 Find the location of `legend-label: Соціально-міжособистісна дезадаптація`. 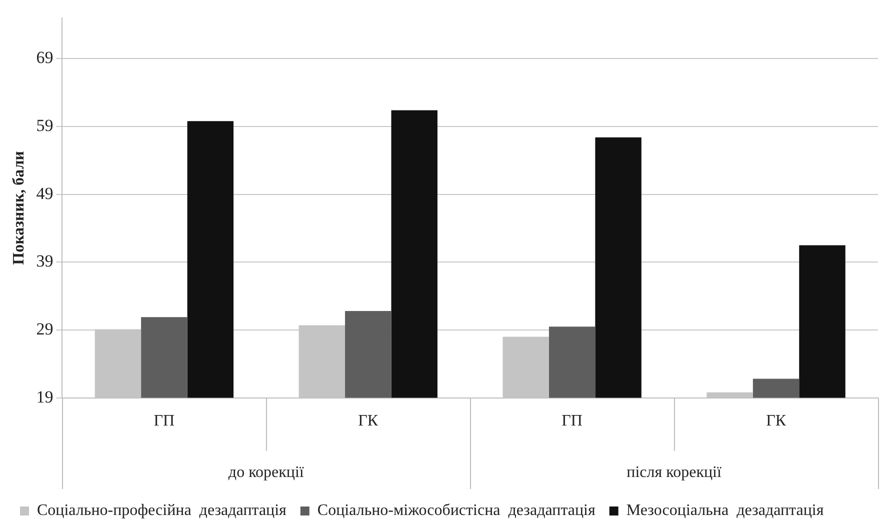

legend-label: Соціально-міжособистісна дезадаптація is located at coordinates (456, 511).